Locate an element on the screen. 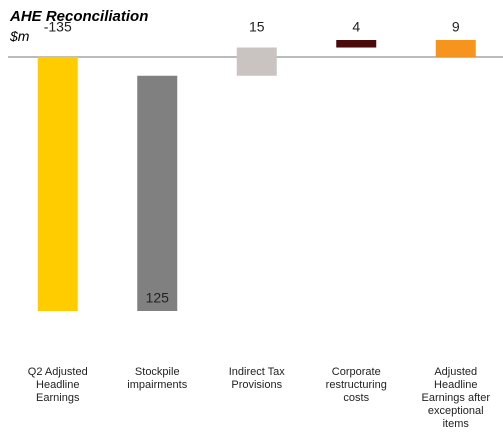 The height and width of the screenshot is (441, 503). value-label: 125 is located at coordinates (158, 298).